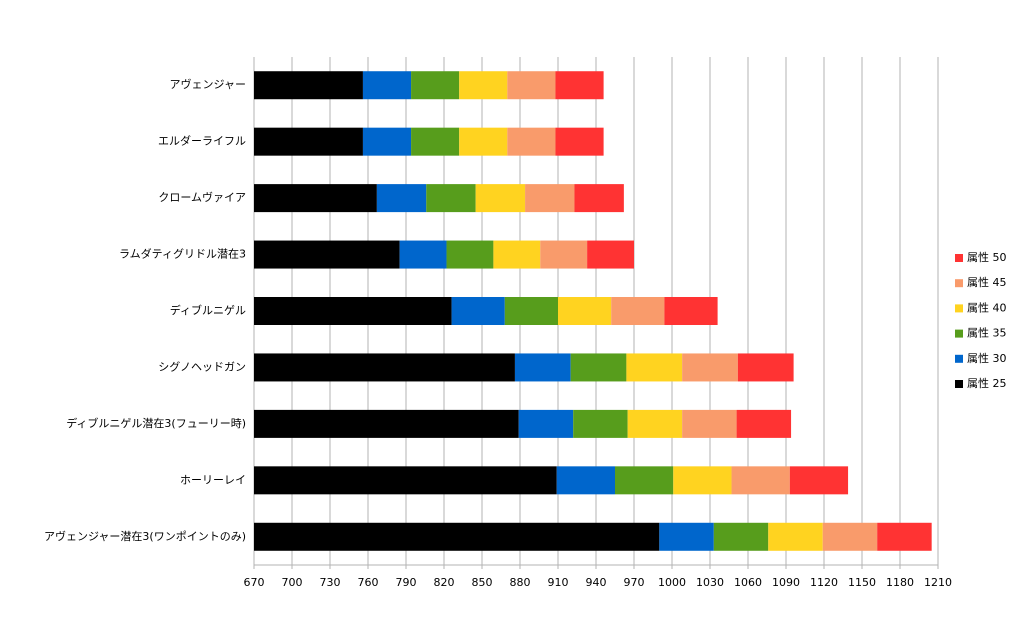 The width and height of the screenshot is (1029, 625). Describe the element at coordinates (482, 582) in the screenshot. I see `x-tick-label: 850` at that location.